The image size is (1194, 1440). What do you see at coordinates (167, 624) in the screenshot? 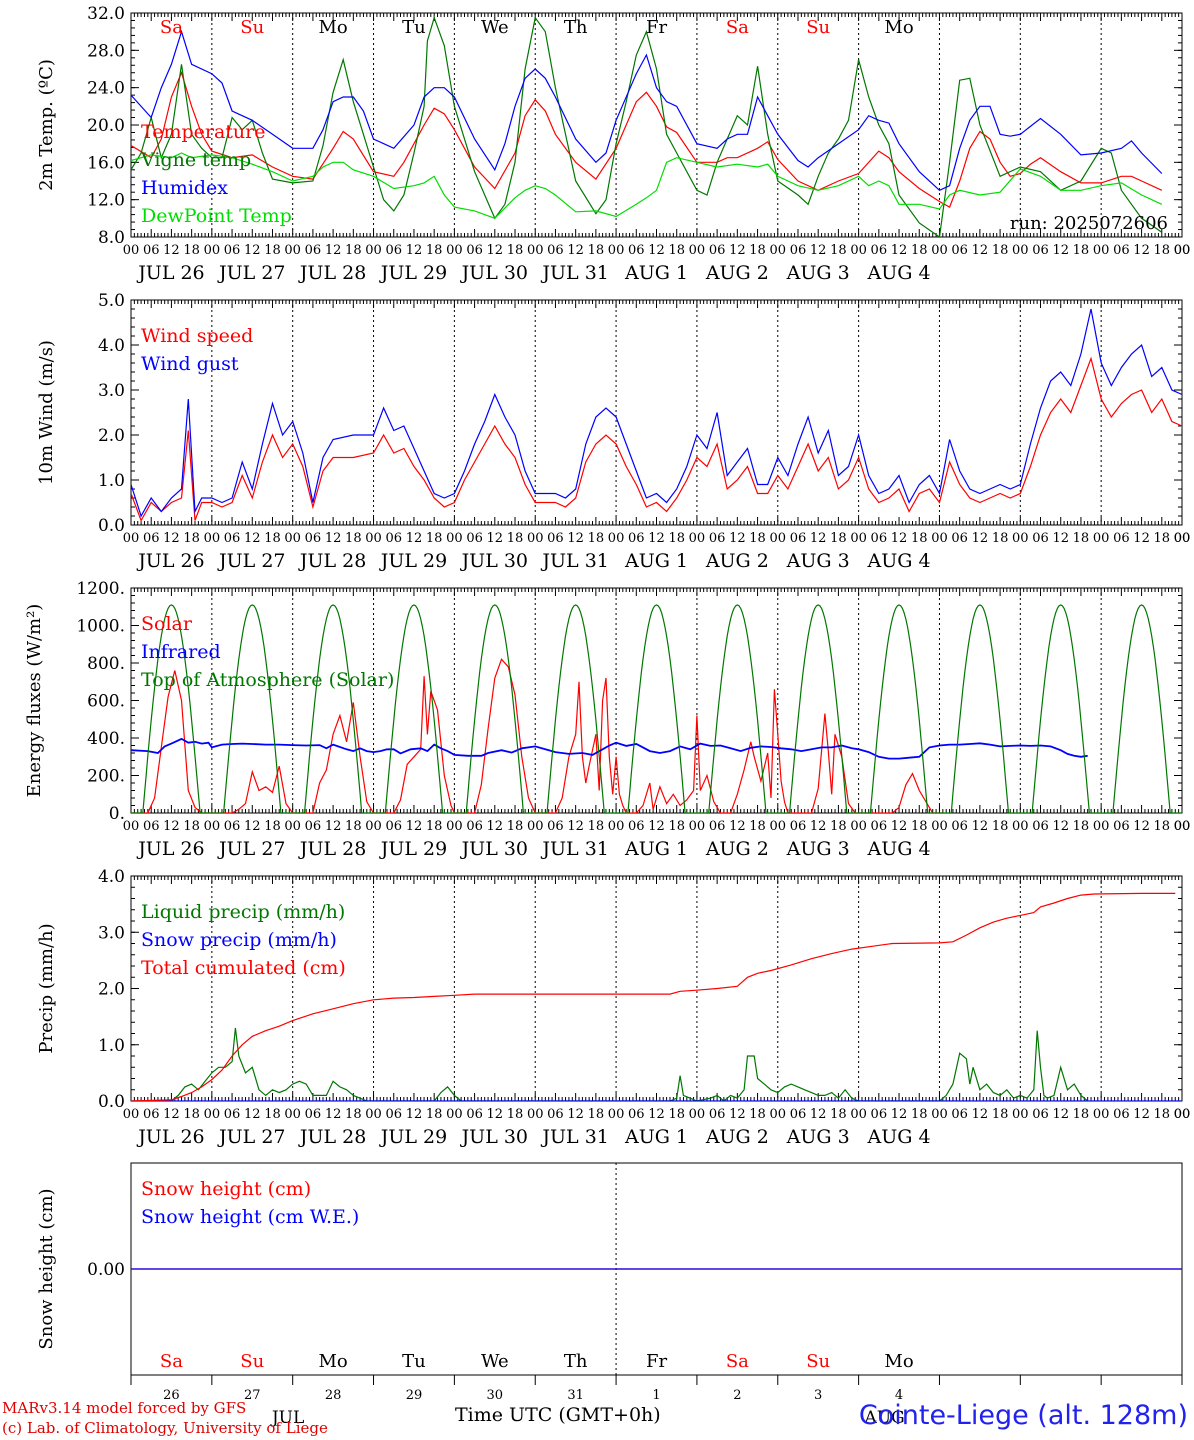
I see `legend-solar: Solar` at bounding box center [167, 624].